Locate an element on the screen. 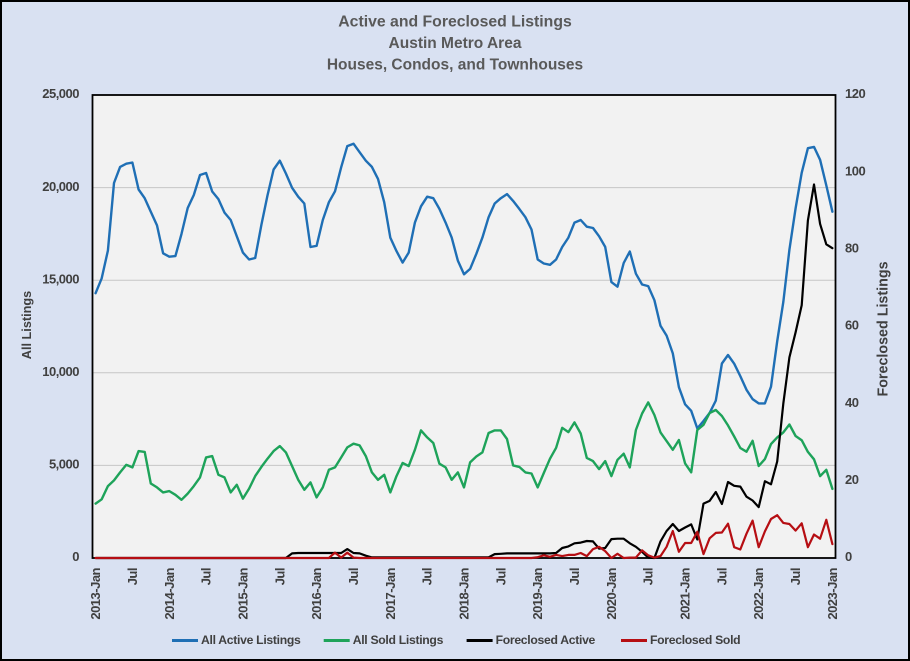 This screenshot has height=661, width=910. svg-text: Houses, Condos, and Townhouses is located at coordinates (455, 65).